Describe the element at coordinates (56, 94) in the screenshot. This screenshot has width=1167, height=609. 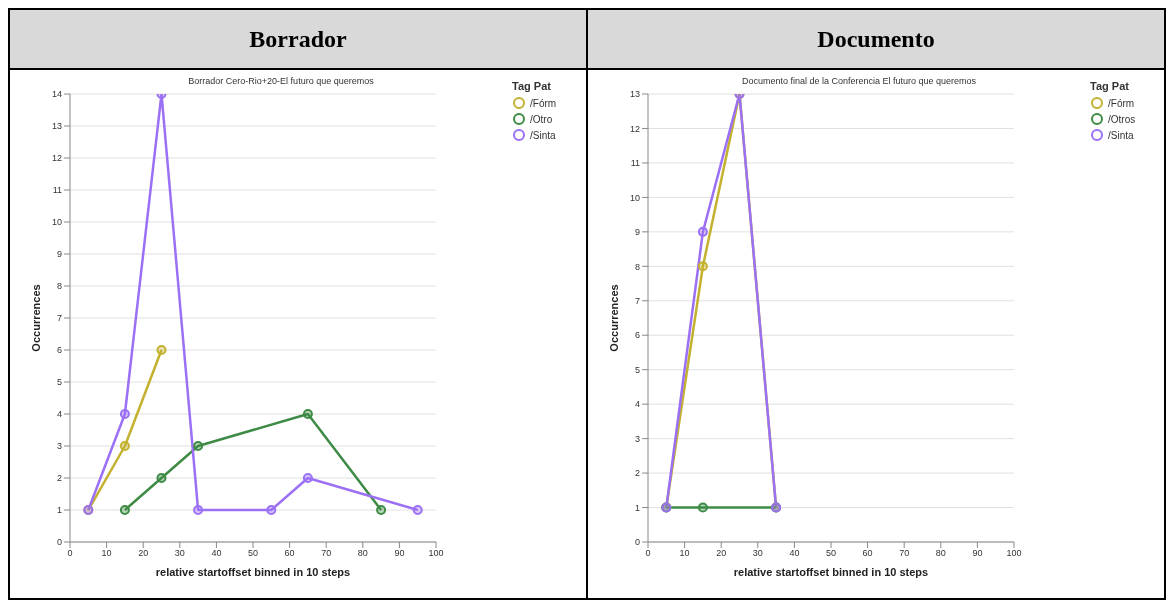
I see `y-tick-label: 14` at that location.